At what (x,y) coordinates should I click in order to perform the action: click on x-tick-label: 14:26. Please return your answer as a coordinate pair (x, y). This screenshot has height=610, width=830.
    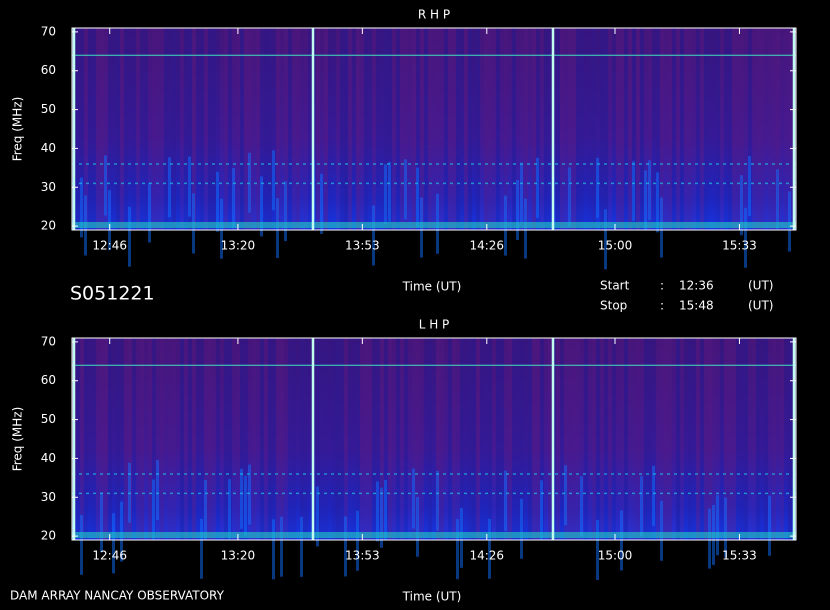
    Looking at the image, I should click on (486, 556).